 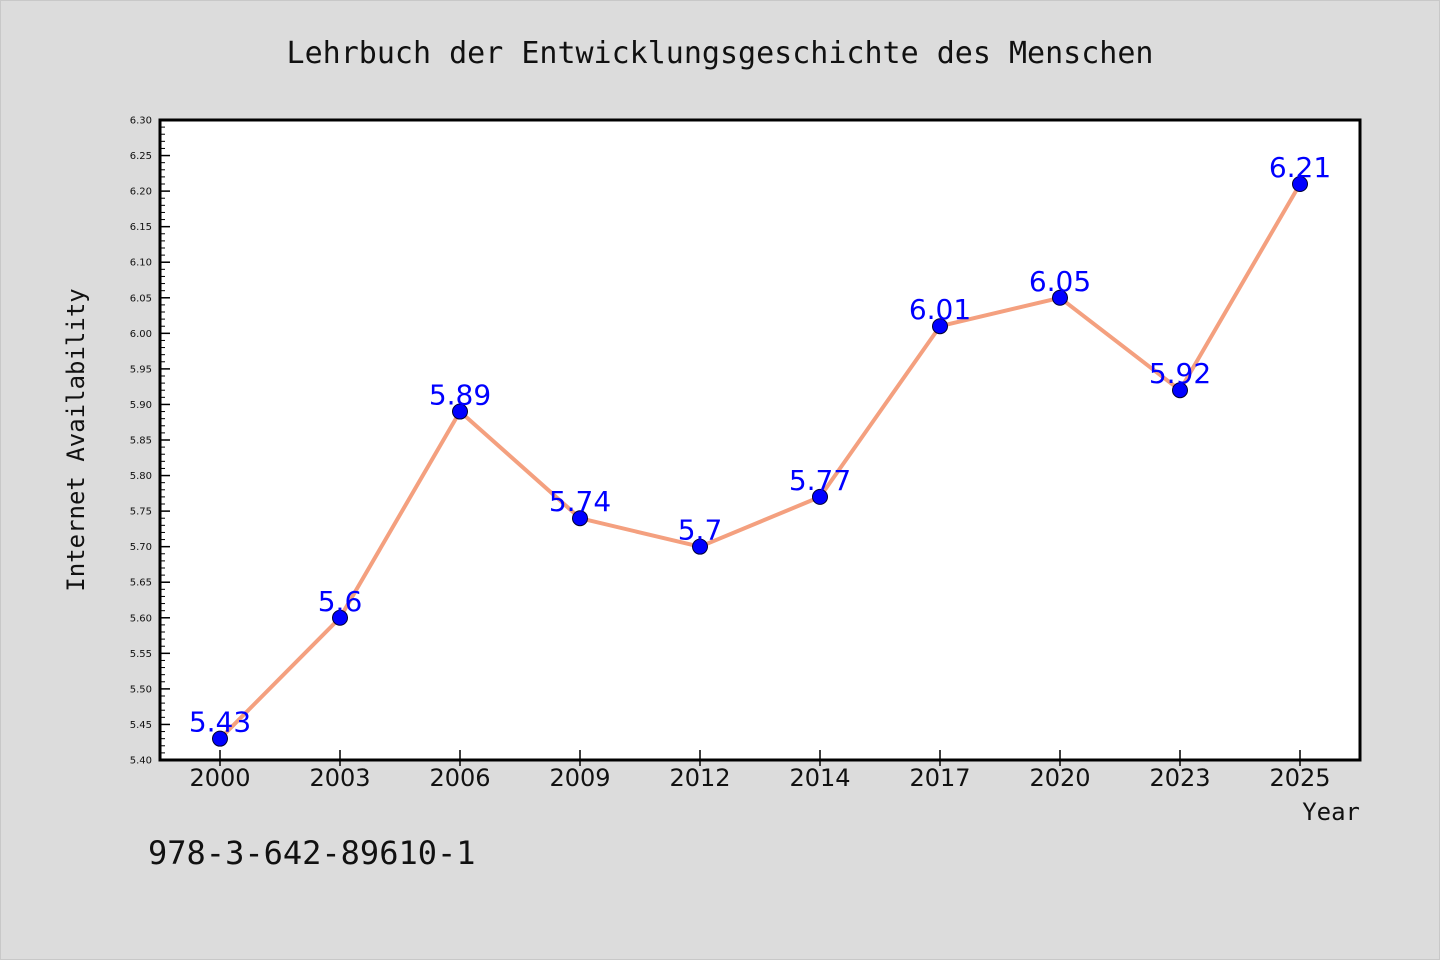 I want to click on y-tick-label: 6.30, so click(x=141, y=121).